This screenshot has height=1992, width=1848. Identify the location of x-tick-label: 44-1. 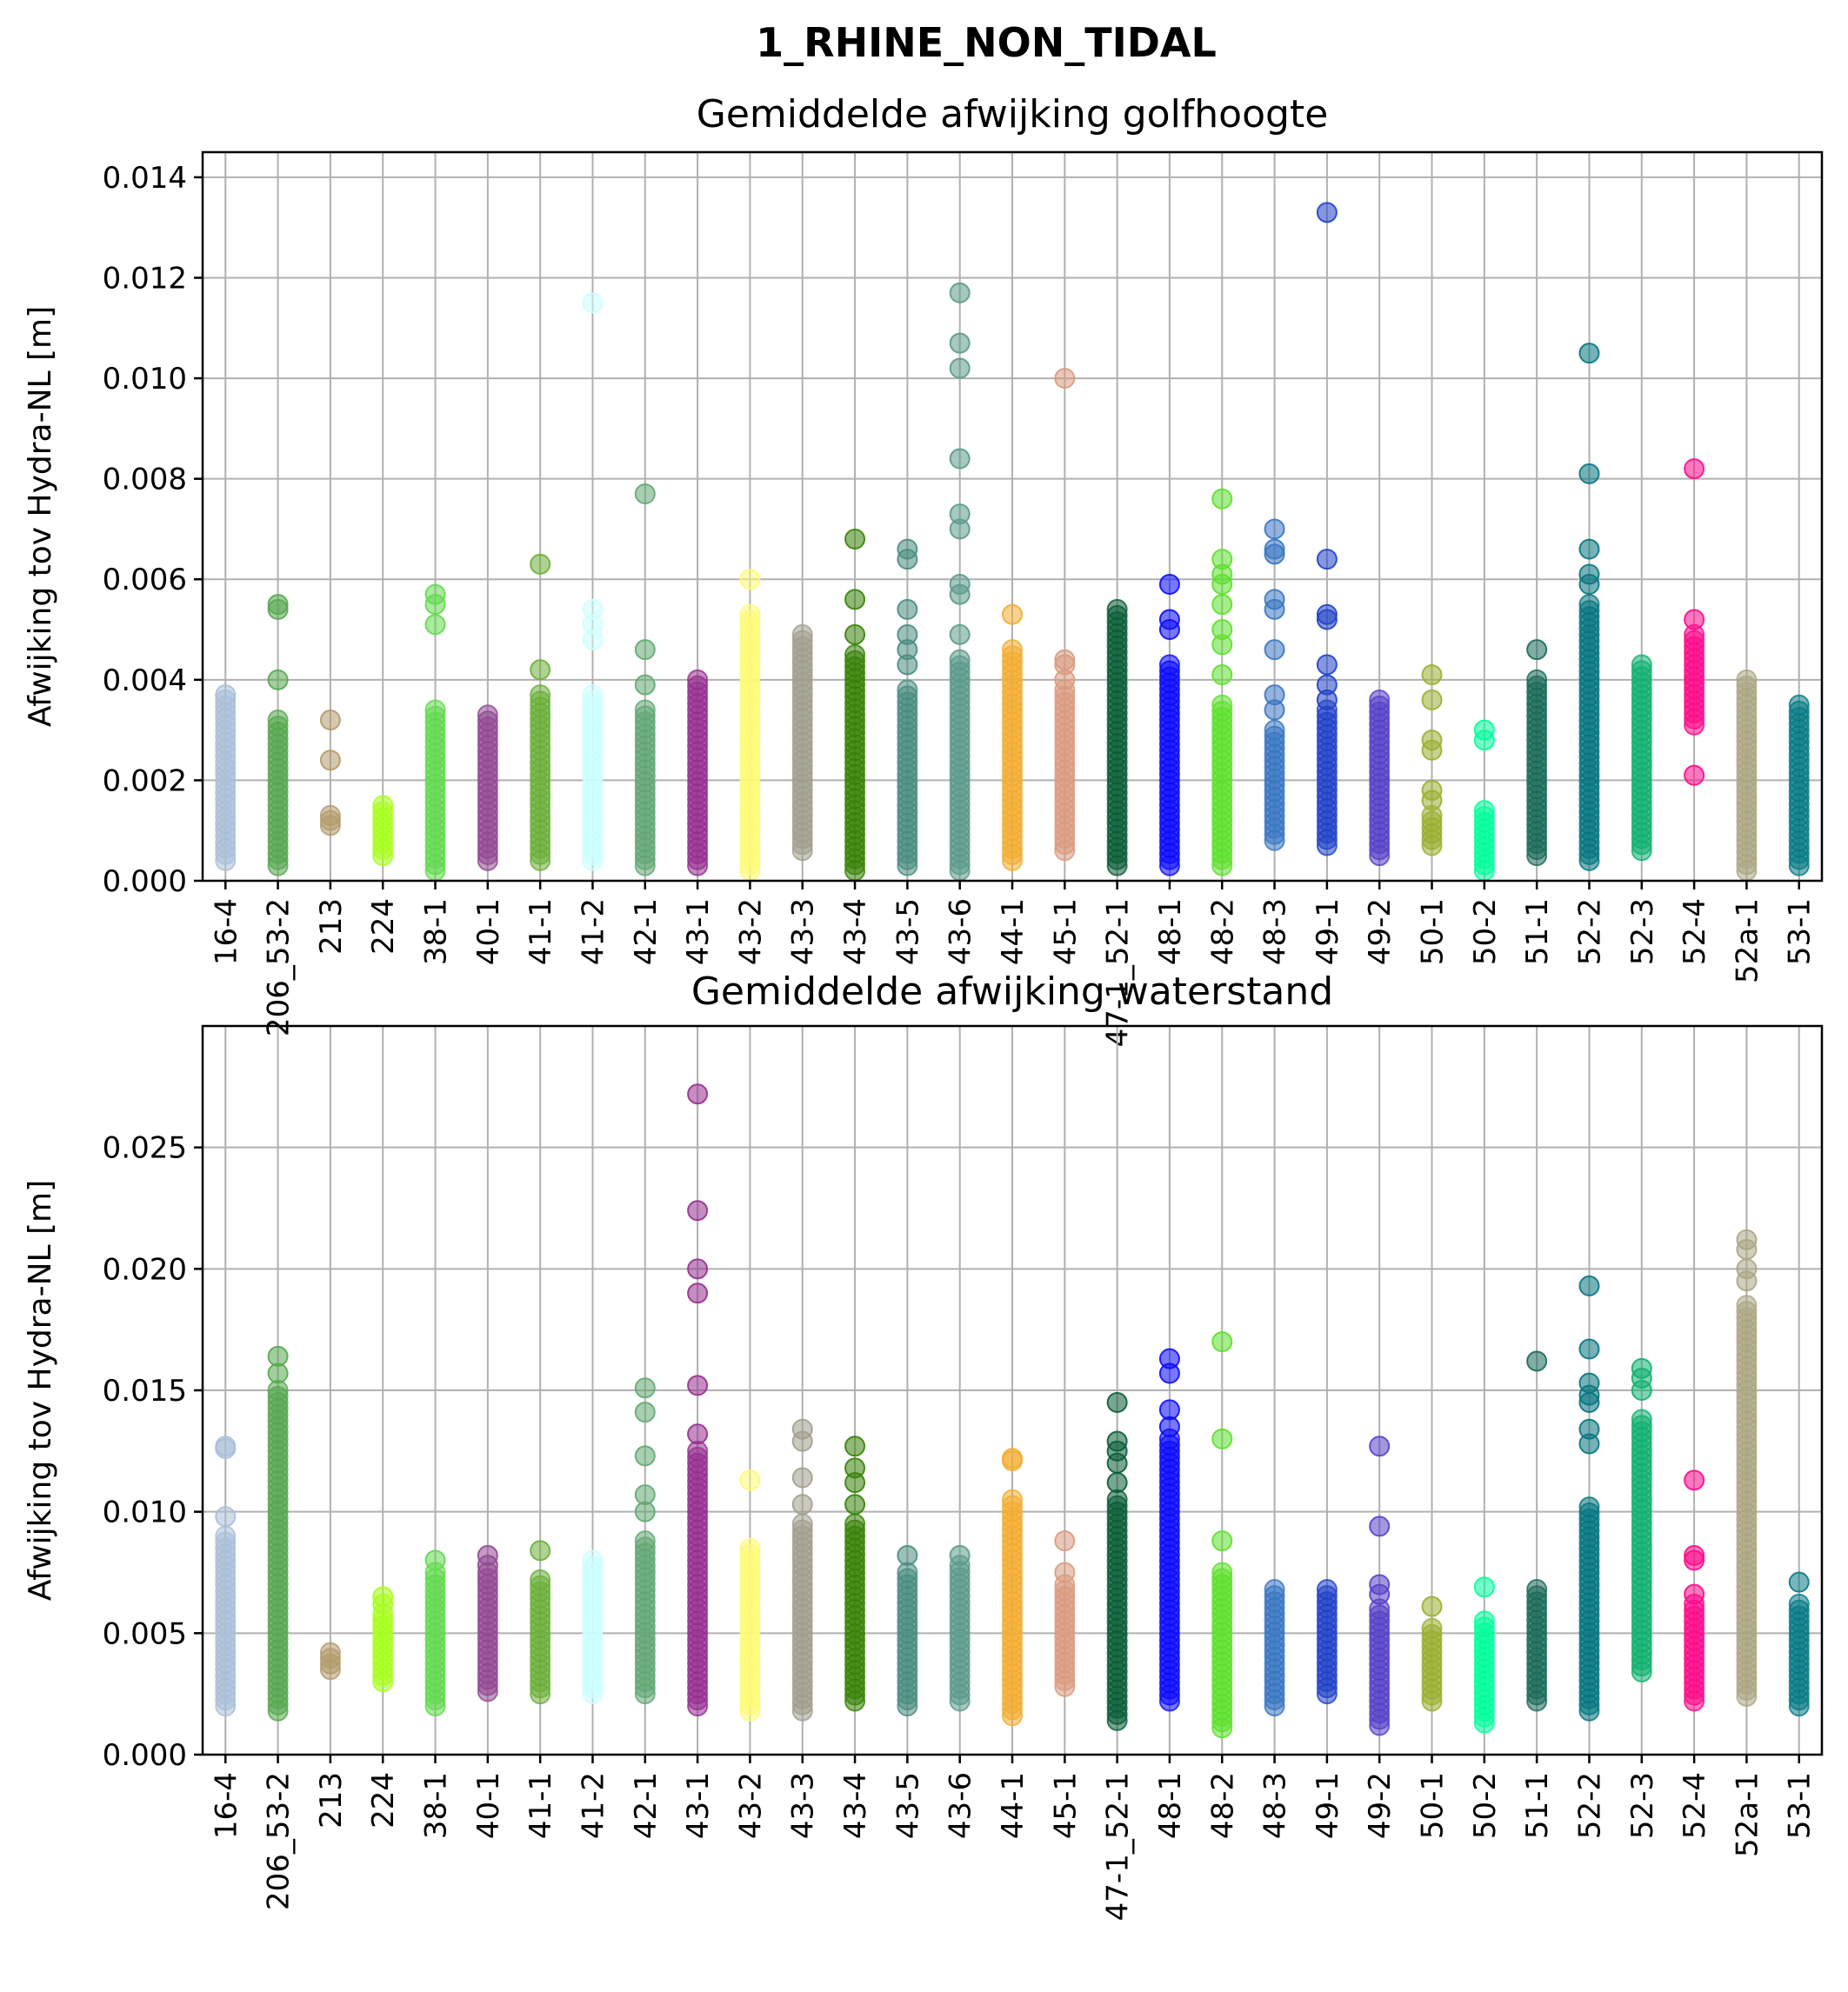
(1013, 931).